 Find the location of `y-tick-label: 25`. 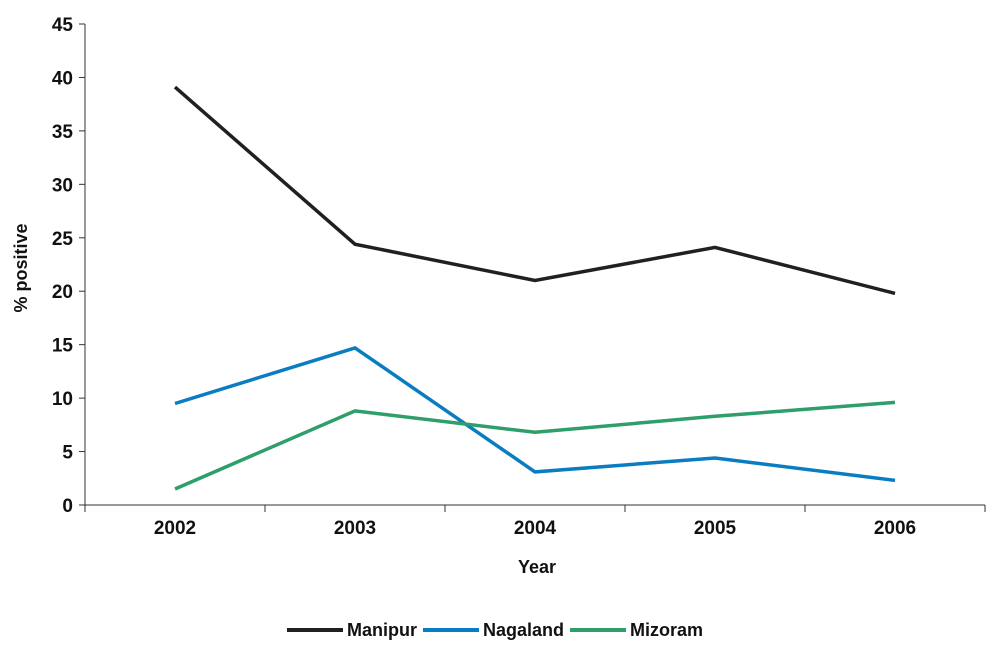

y-tick-label: 25 is located at coordinates (63, 239).